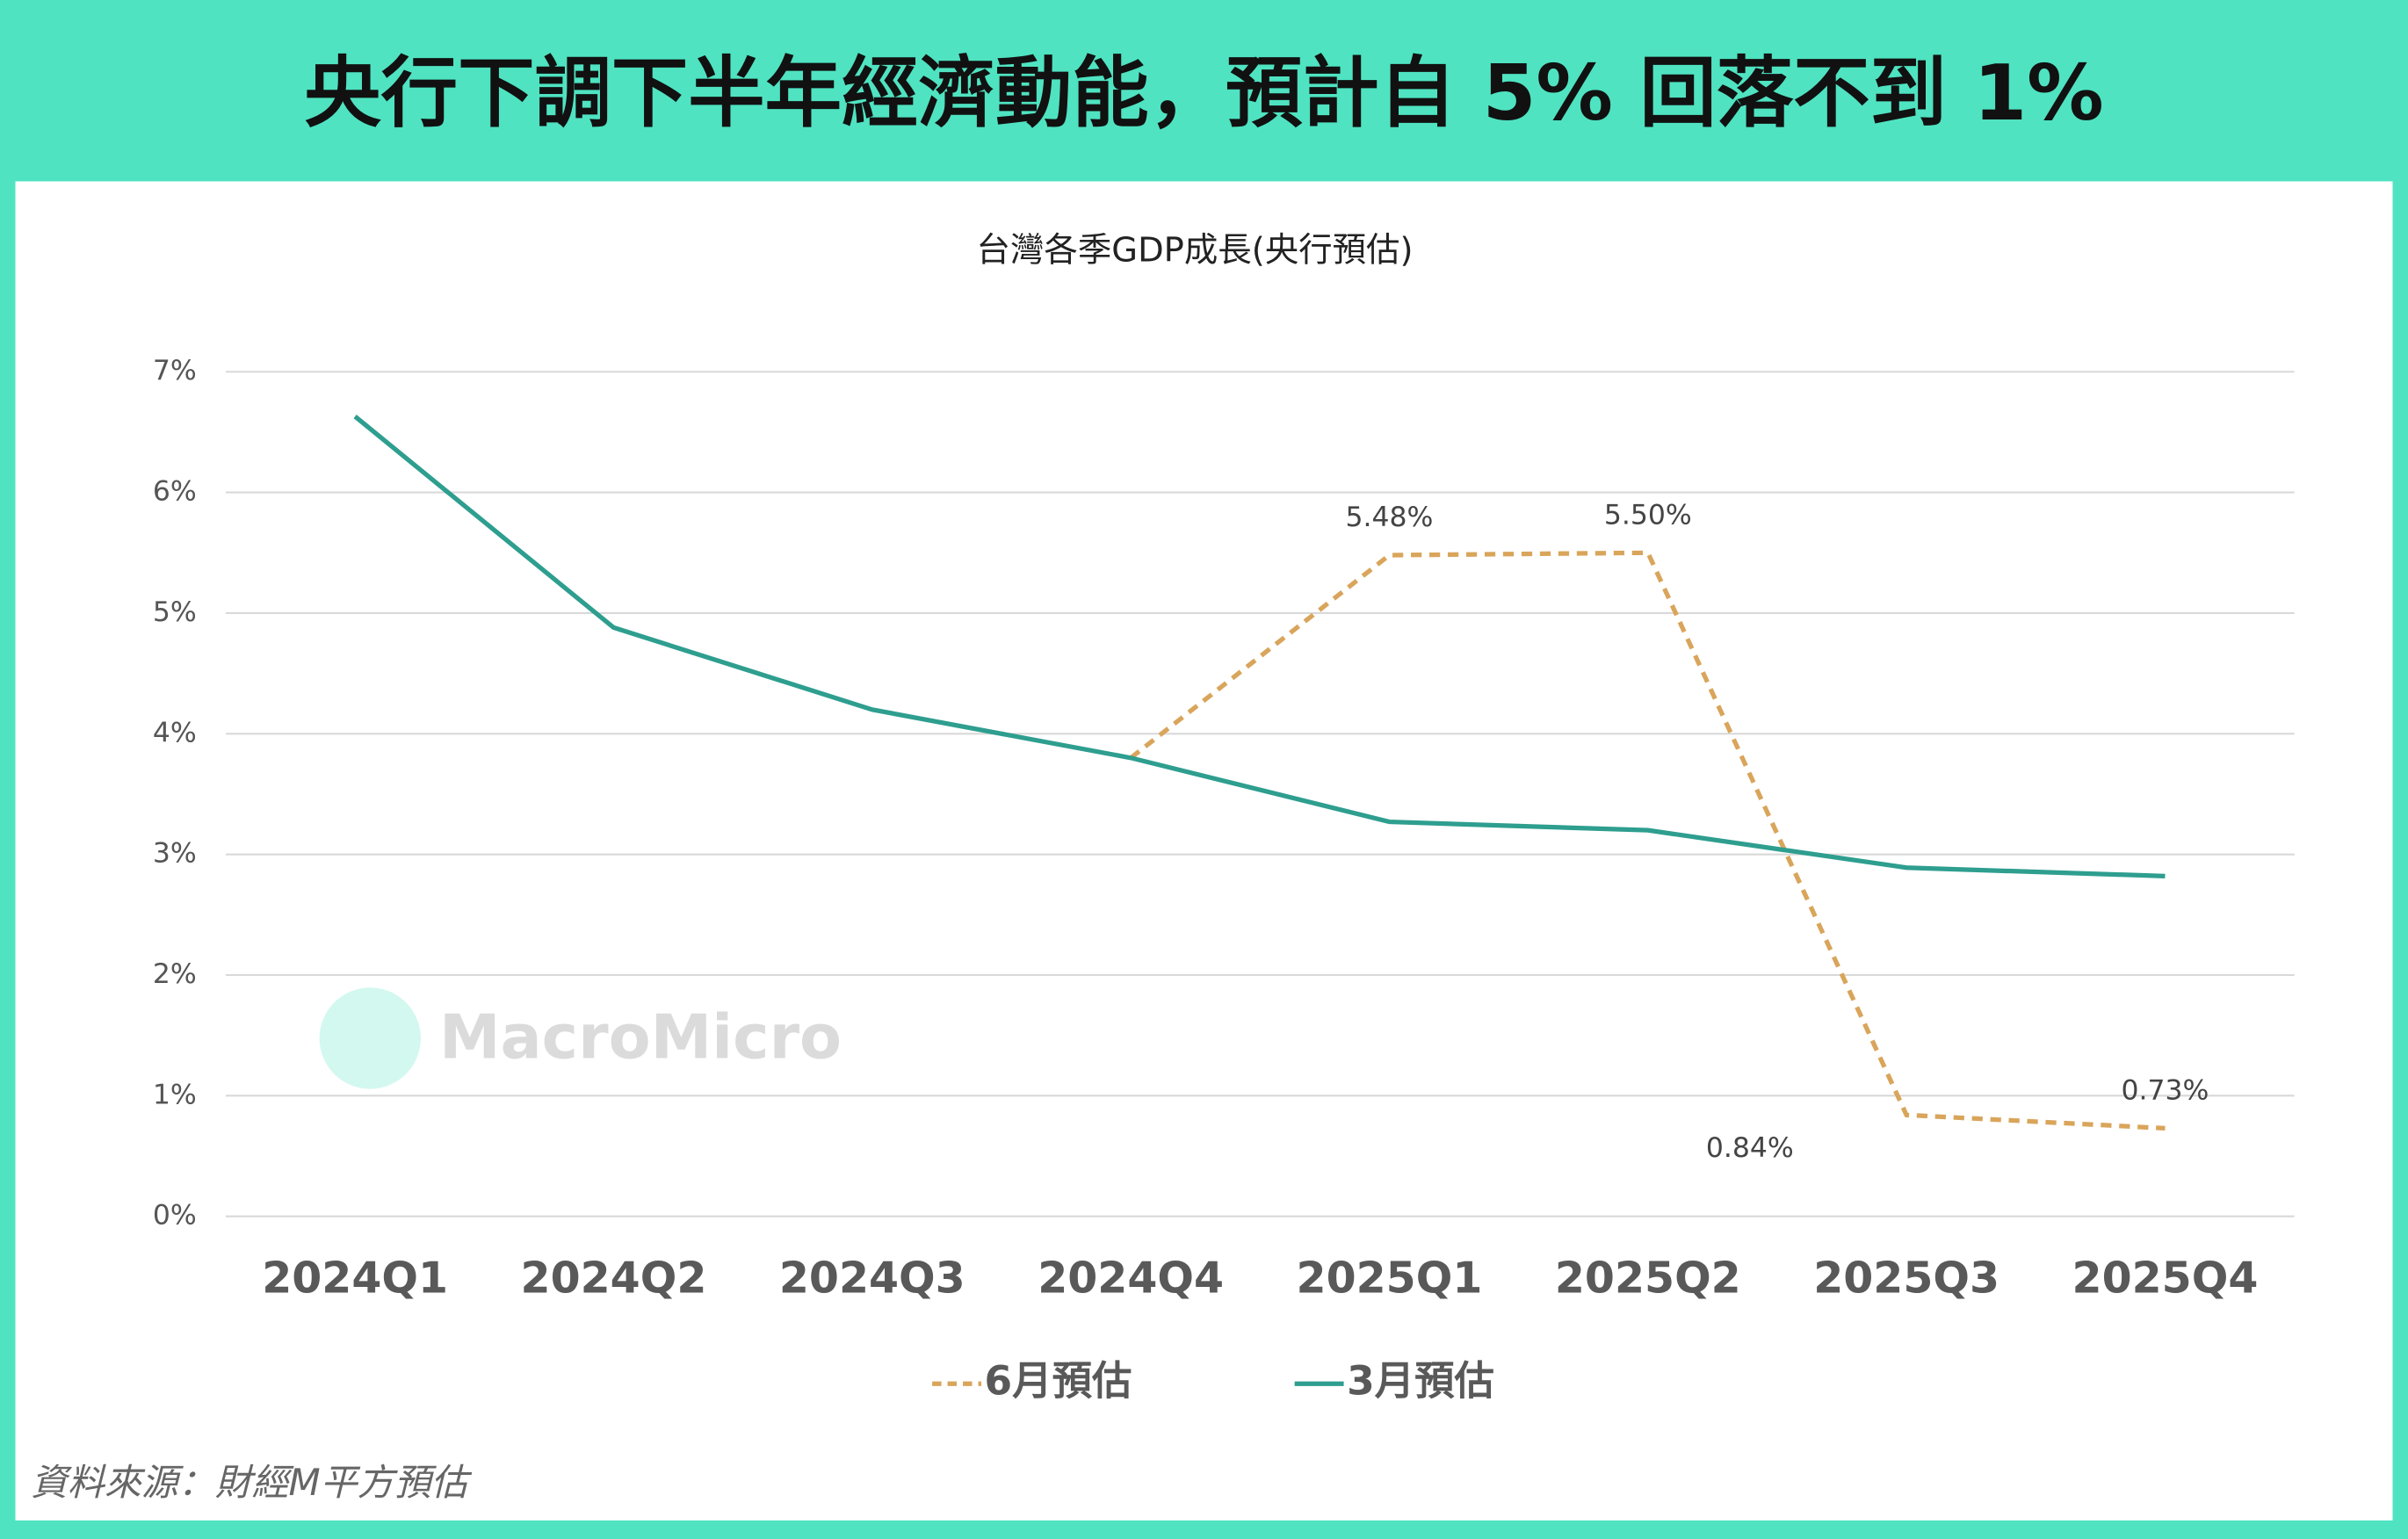 Image resolution: width=2408 pixels, height=1539 pixels. I want to click on value-label: 5.50%, so click(1648, 515).